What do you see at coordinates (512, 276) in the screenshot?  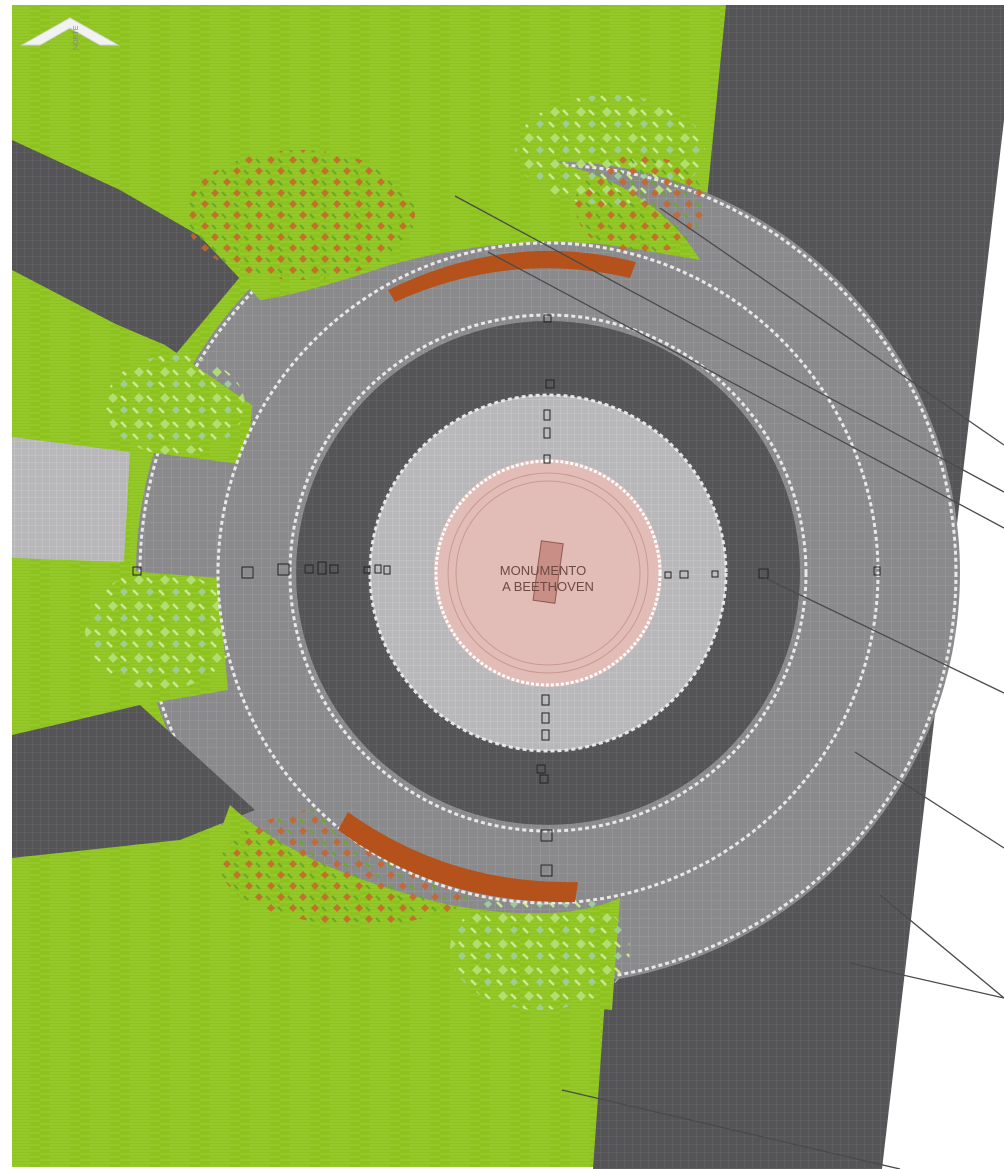 I see `bench-north` at bounding box center [512, 276].